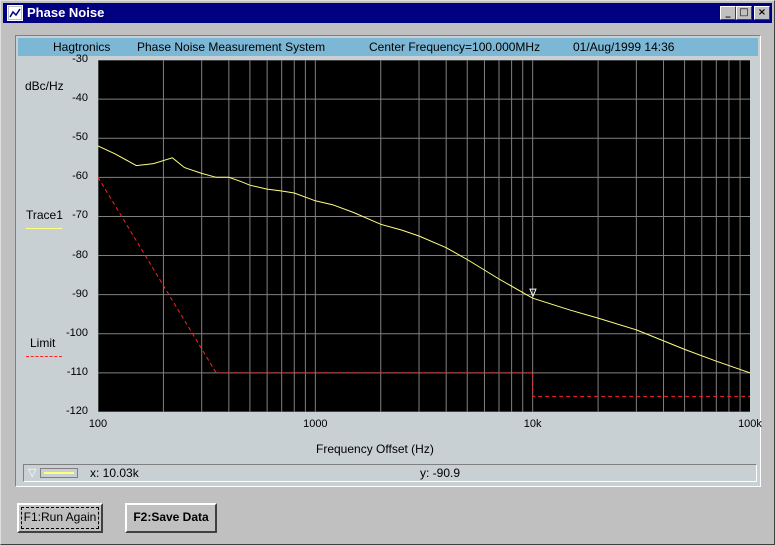 This screenshot has width=775, height=545. What do you see at coordinates (43, 343) in the screenshot?
I see `legend-limit-label: Limit` at bounding box center [43, 343].